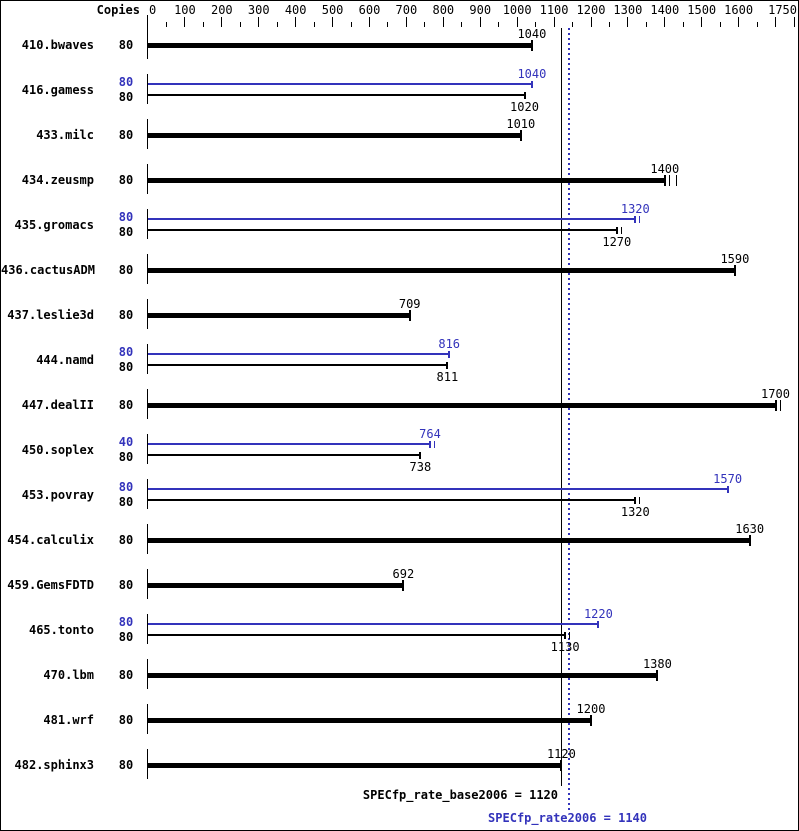  Describe the element at coordinates (480, 10) in the screenshot. I see `axis-tick-label: 900` at that location.